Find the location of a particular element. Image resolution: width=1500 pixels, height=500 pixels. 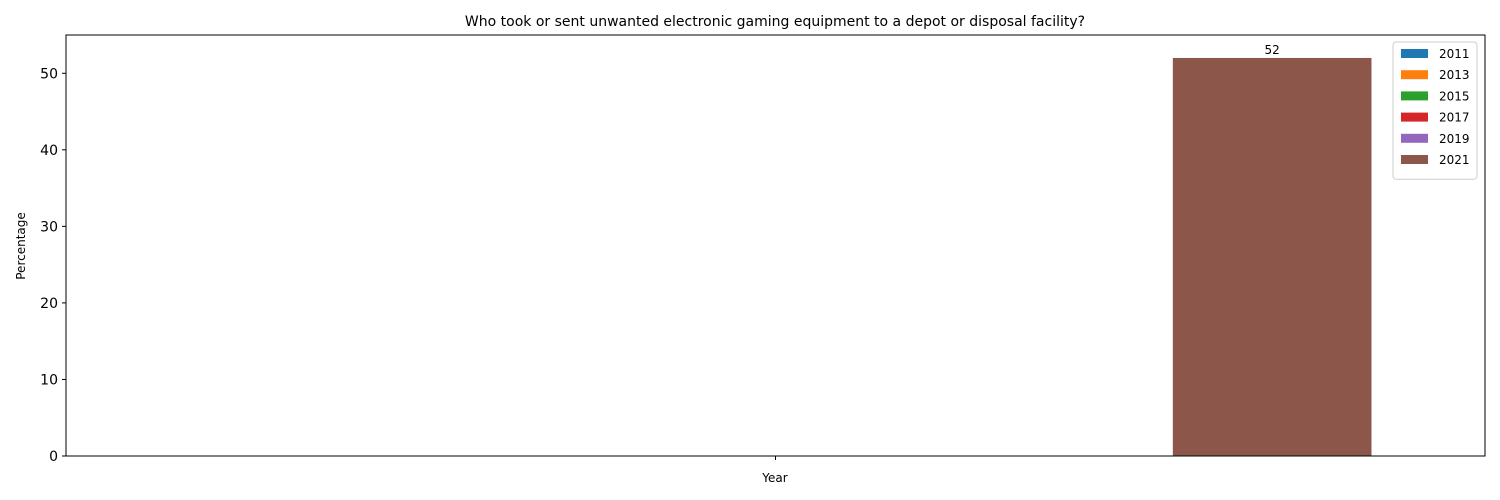

legend-label-2015: 2015 is located at coordinates (1454, 96).